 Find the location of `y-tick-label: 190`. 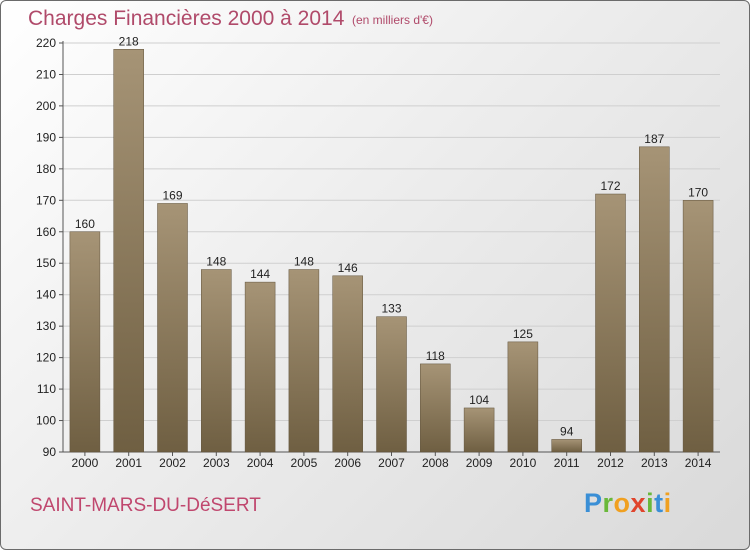

y-tick-label: 190 is located at coordinates (46, 137).